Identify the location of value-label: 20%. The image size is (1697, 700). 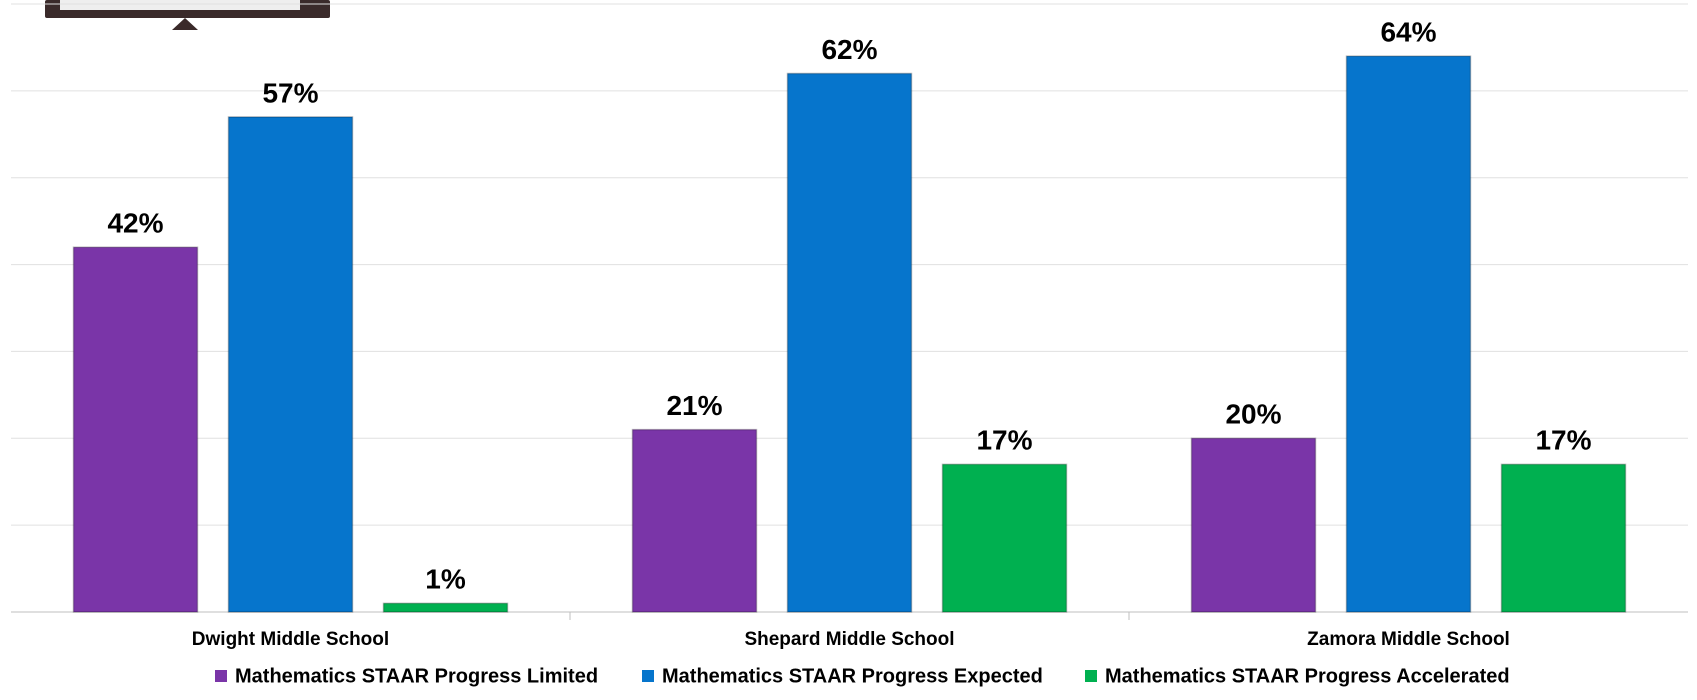
(1253, 414).